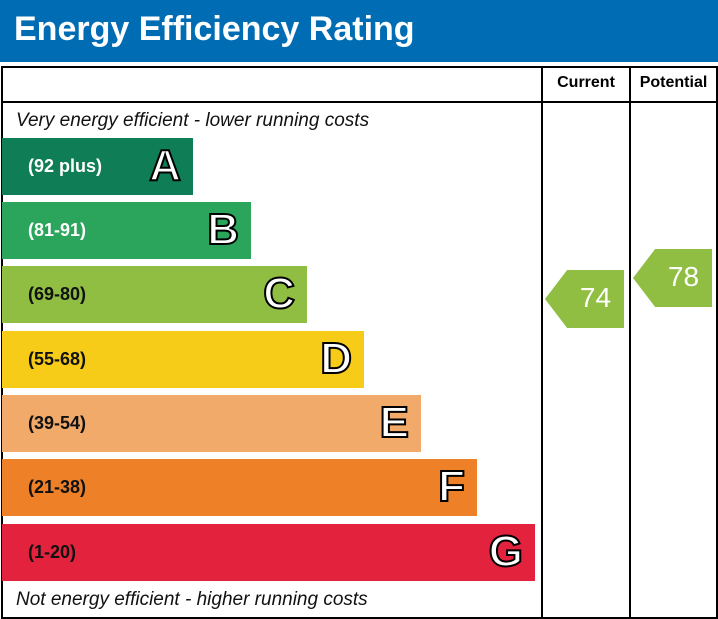 This screenshot has height=619, width=718. What do you see at coordinates (239, 487) in the screenshot?
I see `band-f: (21-38) F` at bounding box center [239, 487].